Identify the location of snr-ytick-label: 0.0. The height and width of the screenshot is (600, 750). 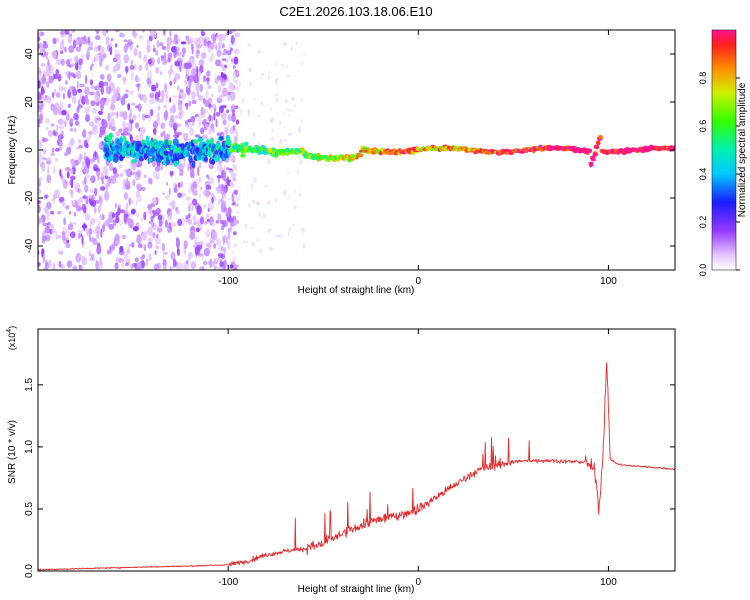
(29, 571).